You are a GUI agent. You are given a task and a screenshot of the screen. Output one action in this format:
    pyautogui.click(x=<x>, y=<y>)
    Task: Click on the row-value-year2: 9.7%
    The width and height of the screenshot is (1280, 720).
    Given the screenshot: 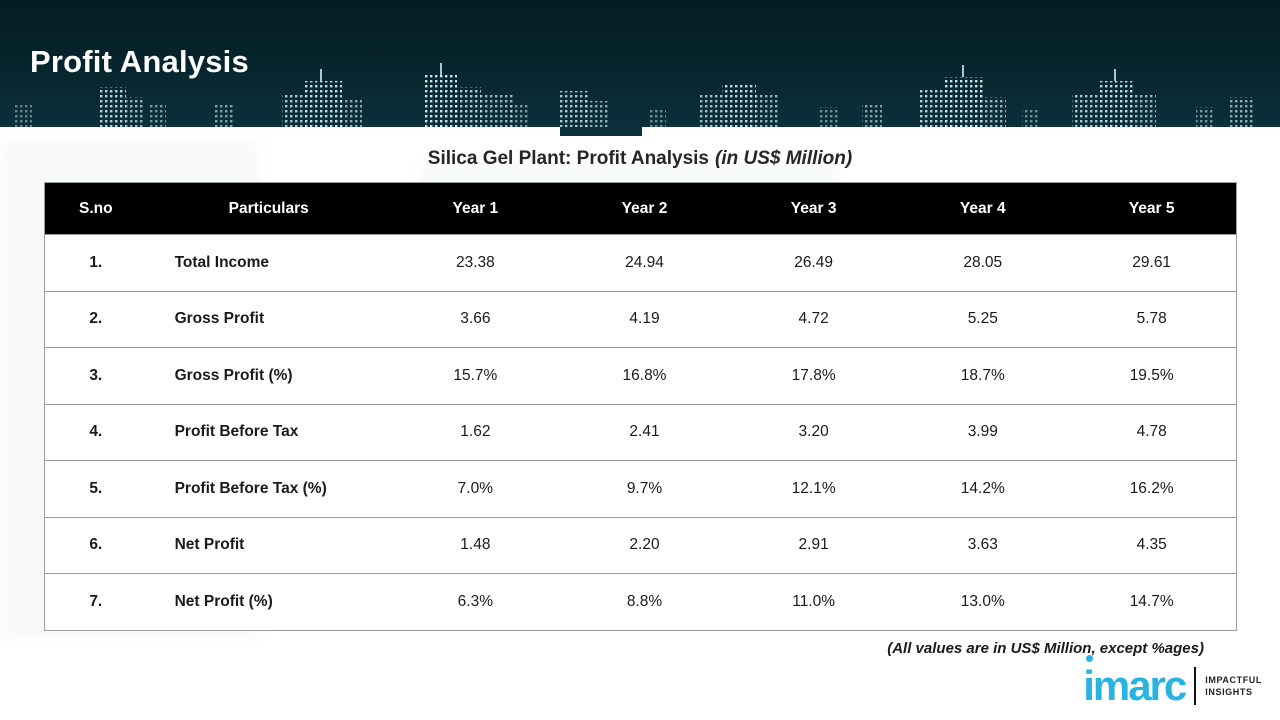 What is the action you would take?
    pyautogui.click(x=644, y=488)
    